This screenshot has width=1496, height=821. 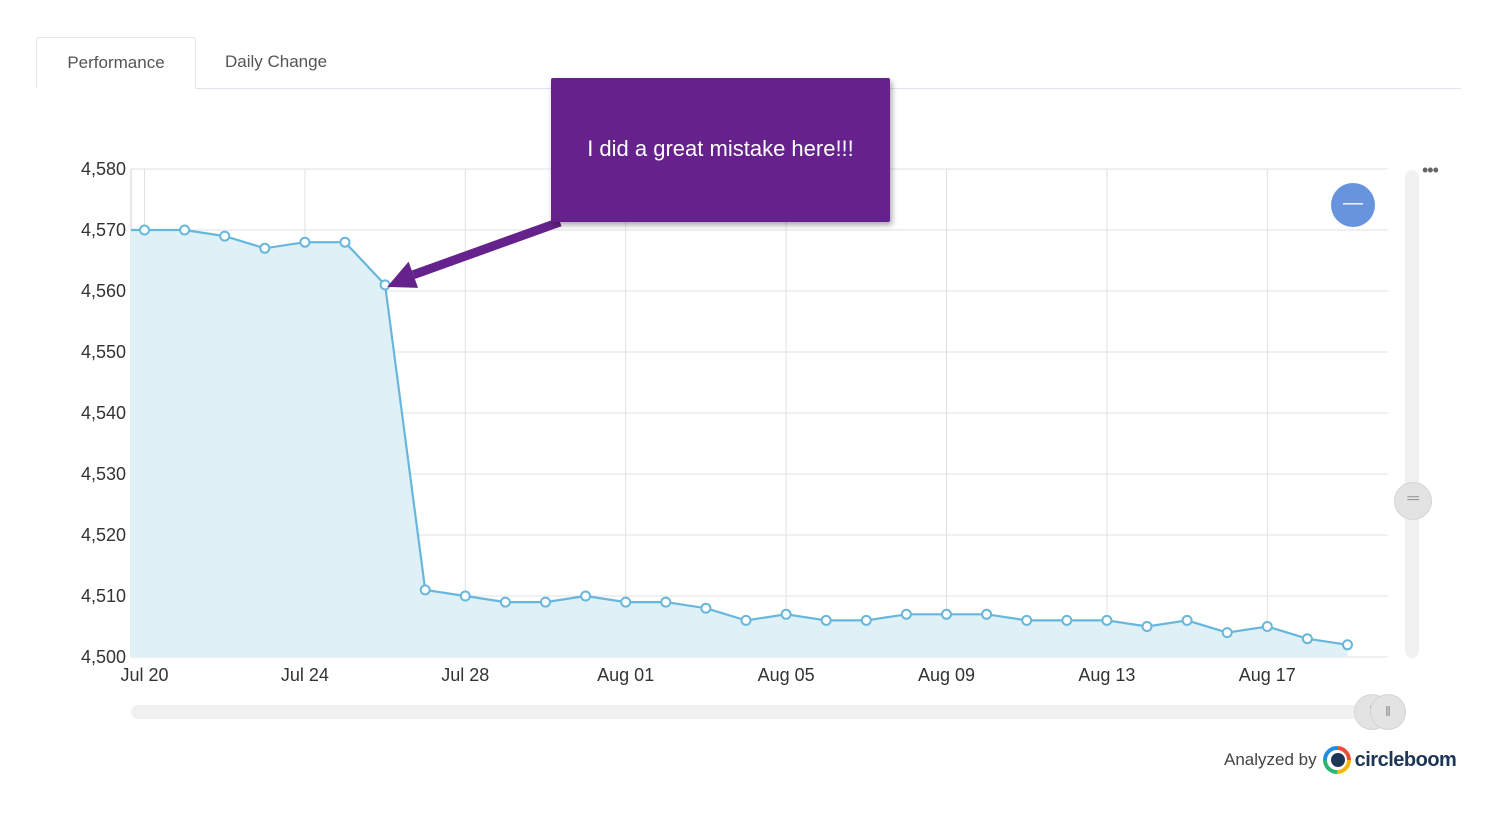 I want to click on x-tick-label: Jul 24, so click(x=305, y=675).